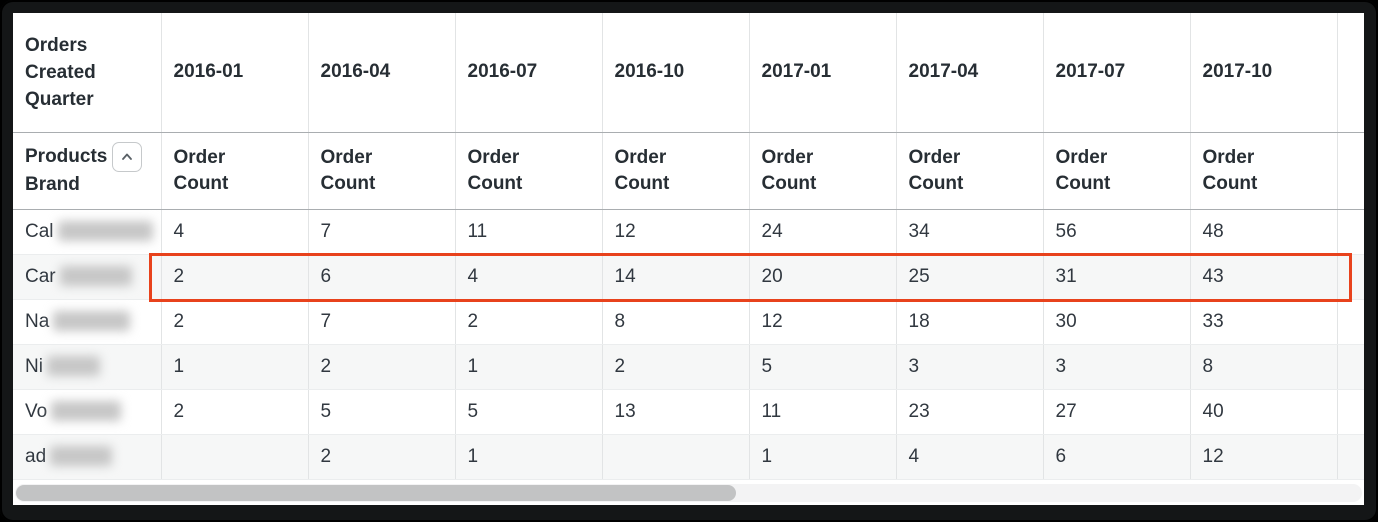  I want to click on brand-cell: ad, so click(87, 457).